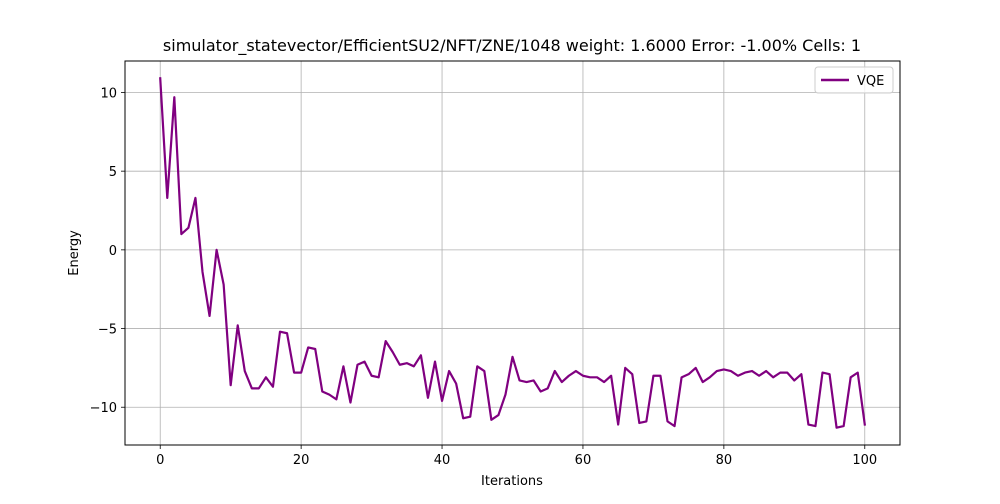  I want to click on x-tick-label: 20, so click(301, 460).